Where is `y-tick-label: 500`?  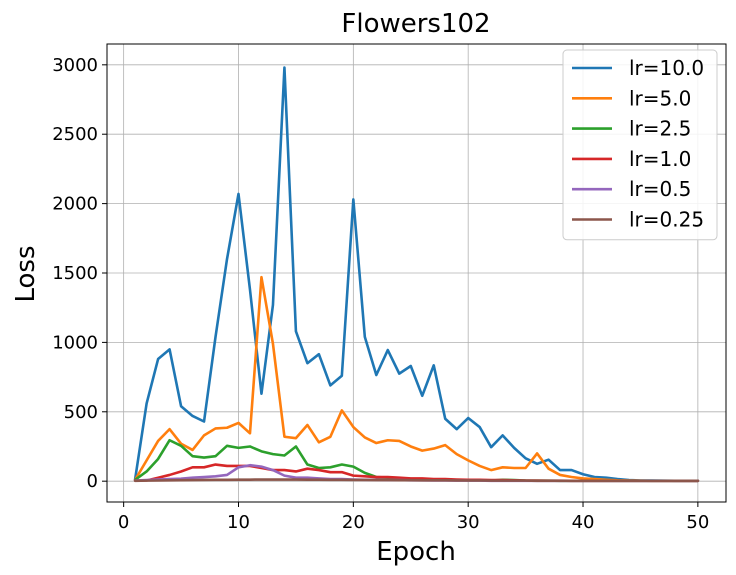
y-tick-label: 500 is located at coordinates (81, 412).